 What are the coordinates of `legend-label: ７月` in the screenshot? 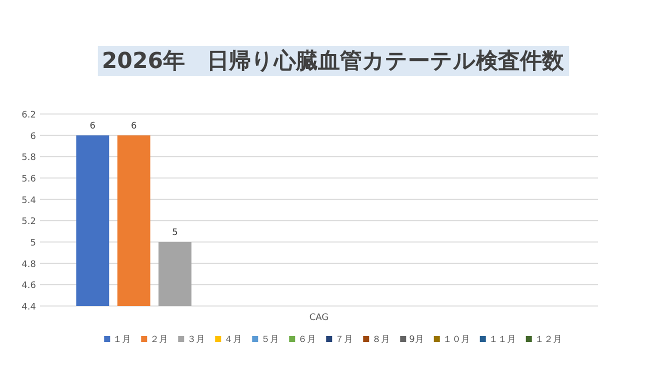 It's located at (344, 340).